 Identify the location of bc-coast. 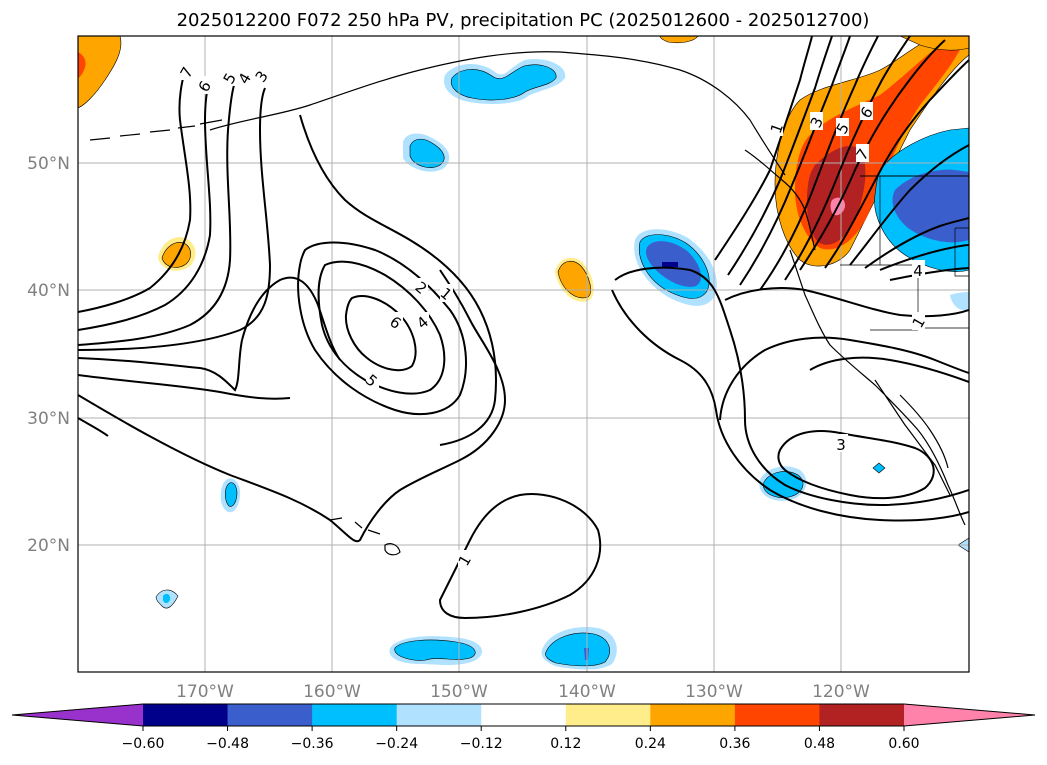
(780, 200).